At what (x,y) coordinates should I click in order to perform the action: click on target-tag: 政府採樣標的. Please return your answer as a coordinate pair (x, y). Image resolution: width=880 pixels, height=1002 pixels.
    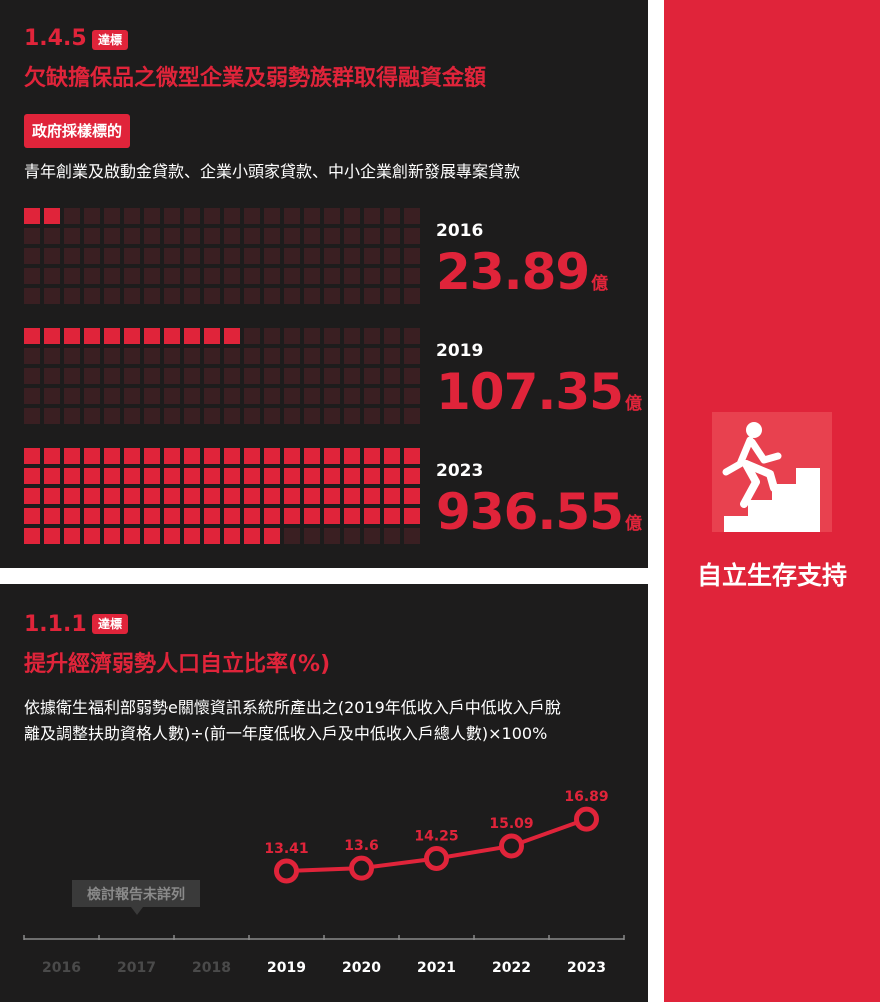
    Looking at the image, I should click on (77, 131).